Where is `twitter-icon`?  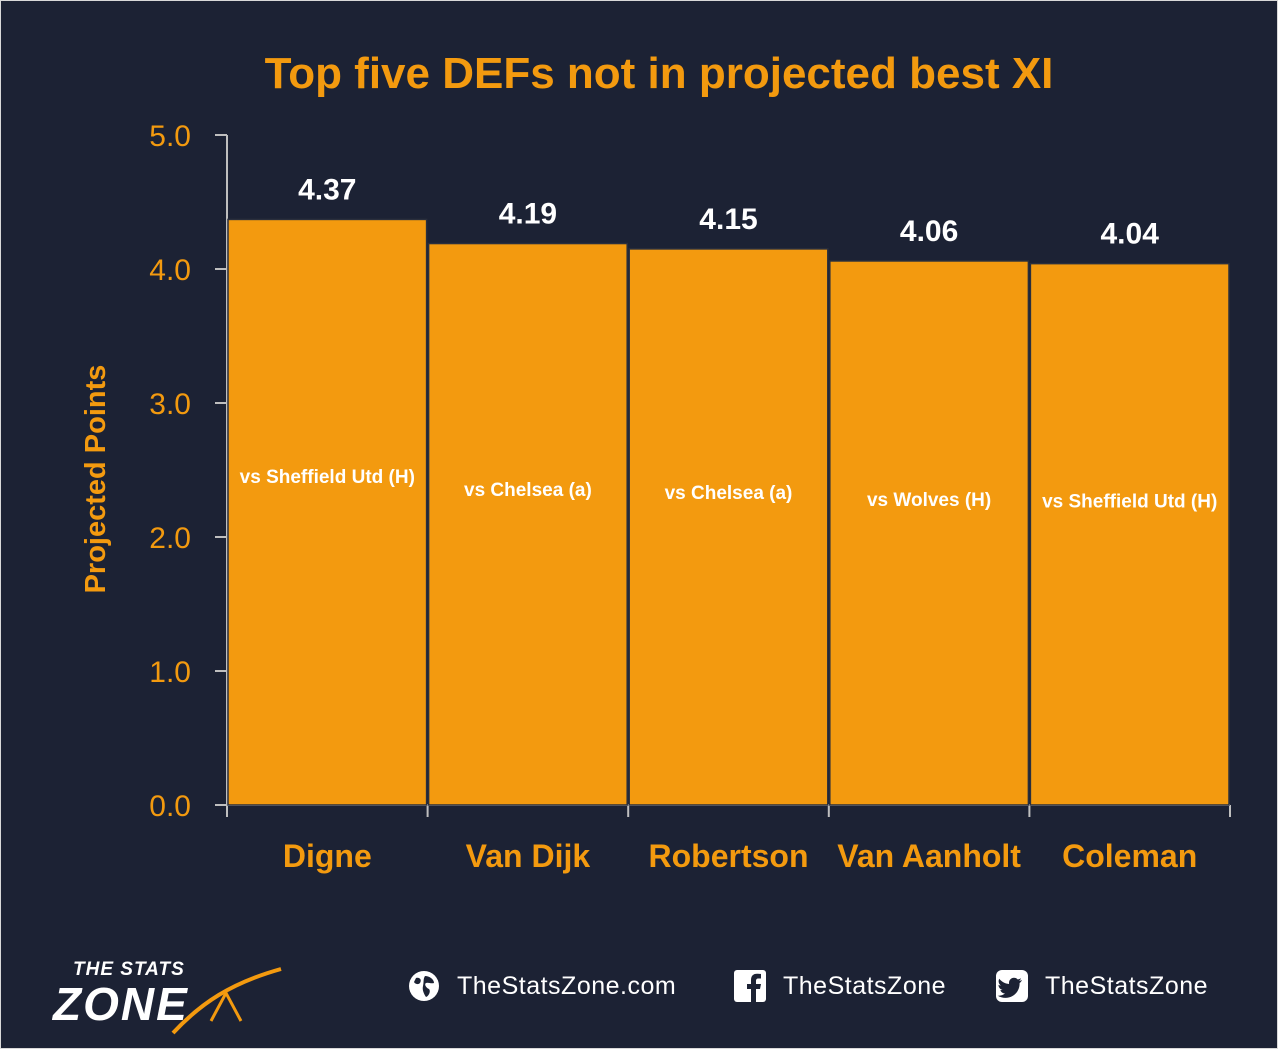
twitter-icon is located at coordinates (1012, 986).